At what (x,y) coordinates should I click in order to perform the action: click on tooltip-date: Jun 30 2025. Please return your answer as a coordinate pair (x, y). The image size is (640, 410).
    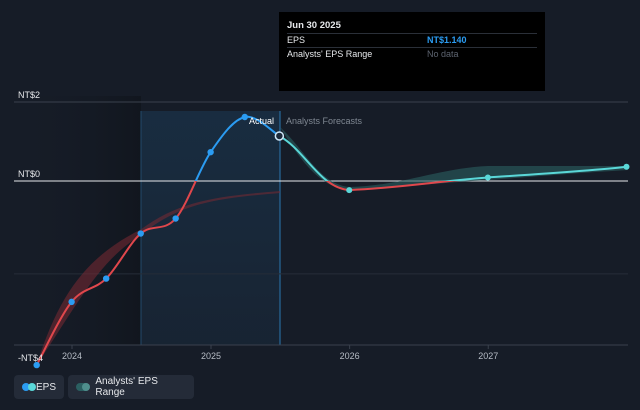
    Looking at the image, I should click on (314, 25).